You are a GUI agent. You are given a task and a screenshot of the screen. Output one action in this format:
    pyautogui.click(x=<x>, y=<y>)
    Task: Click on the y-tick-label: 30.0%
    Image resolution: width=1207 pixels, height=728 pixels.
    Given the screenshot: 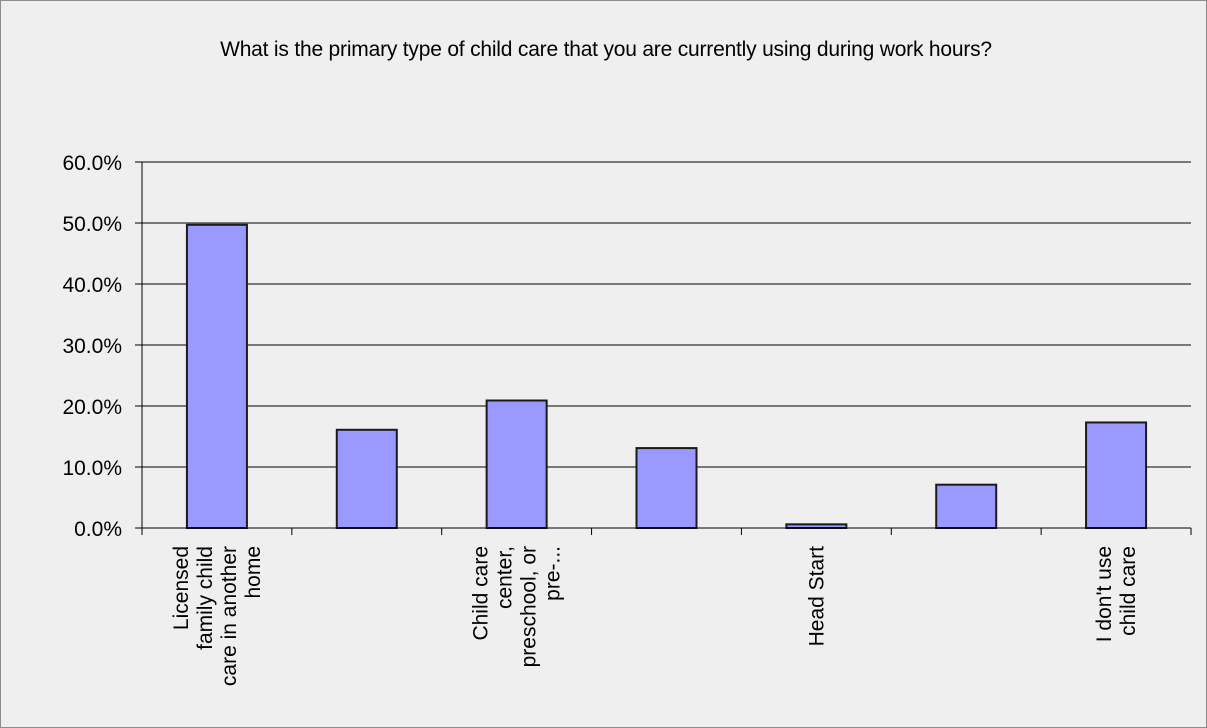 What is the action you would take?
    pyautogui.click(x=92, y=346)
    